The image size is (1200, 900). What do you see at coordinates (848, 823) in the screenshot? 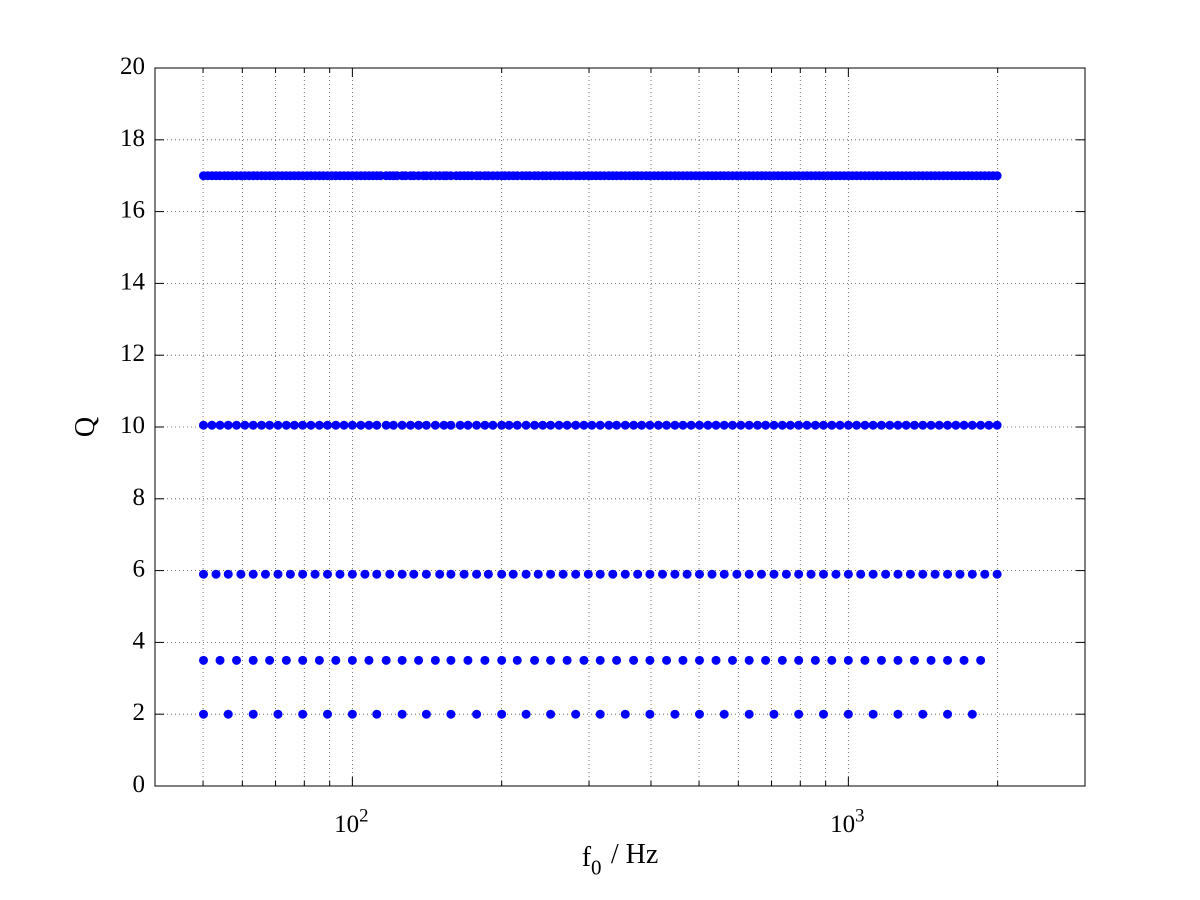
I see `x-tick-label: 10³` at bounding box center [848, 823].